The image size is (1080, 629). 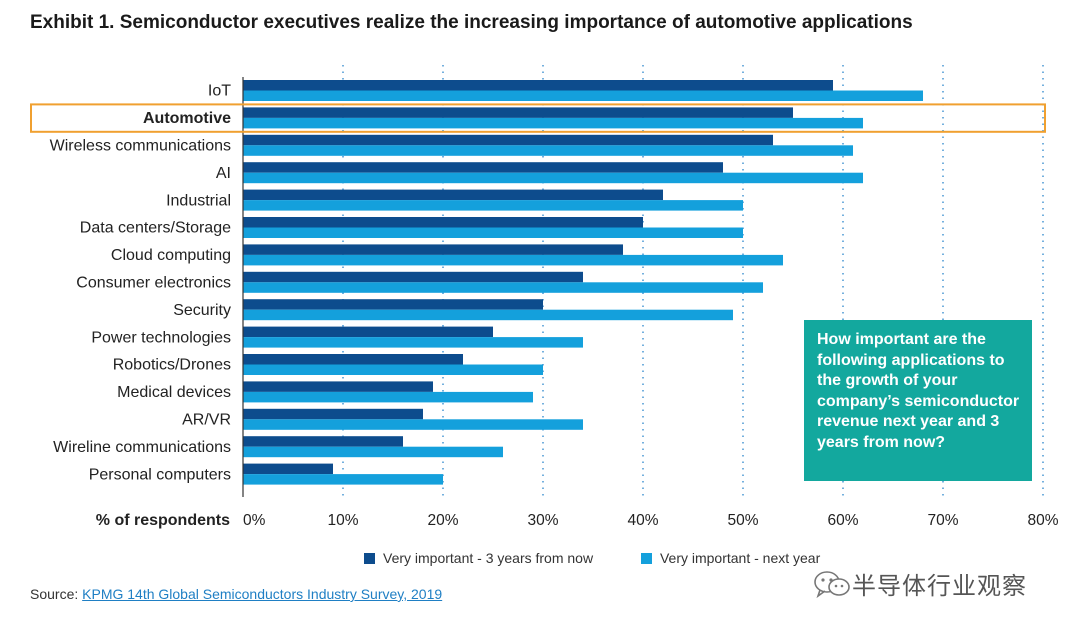 I want to click on legend-item-next: Very important - next year, so click(x=730, y=558).